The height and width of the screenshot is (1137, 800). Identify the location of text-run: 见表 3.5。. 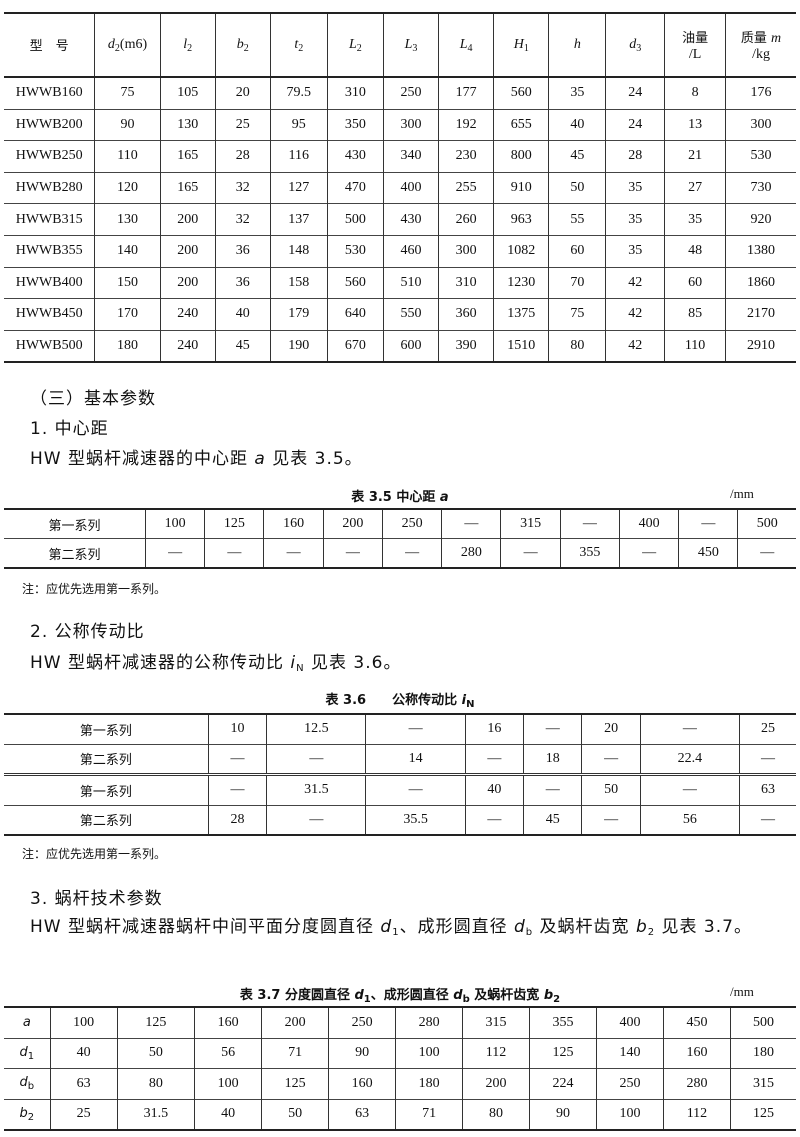
(314, 459).